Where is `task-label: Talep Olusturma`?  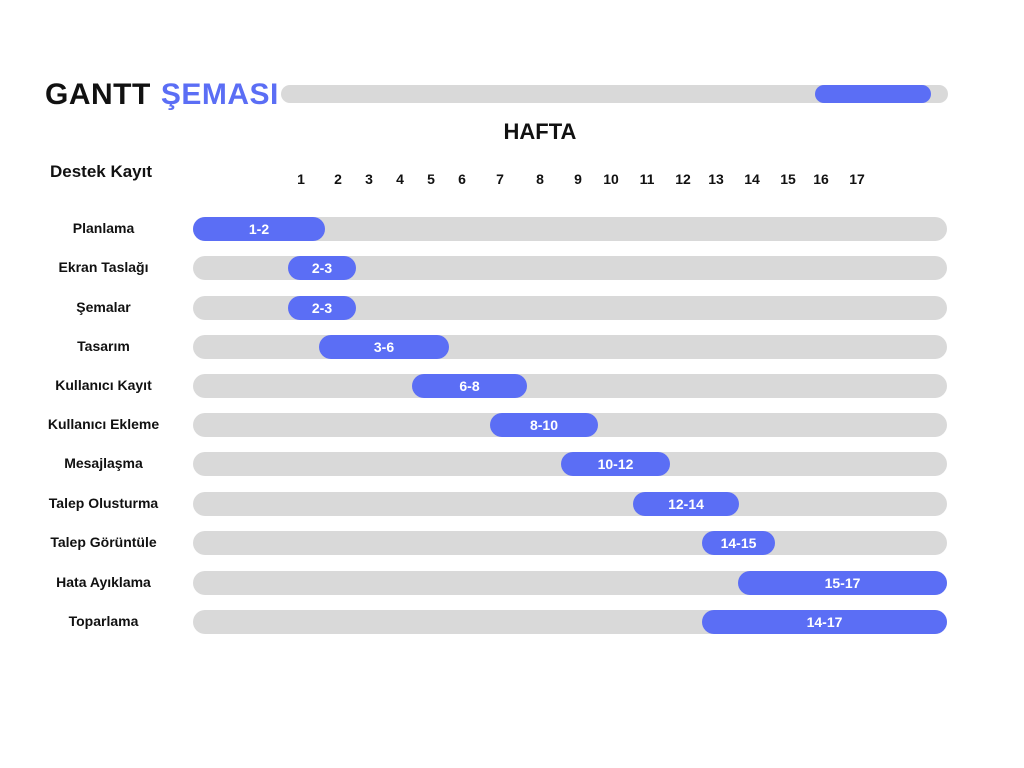
task-label: Talep Olusturma is located at coordinates (103, 503).